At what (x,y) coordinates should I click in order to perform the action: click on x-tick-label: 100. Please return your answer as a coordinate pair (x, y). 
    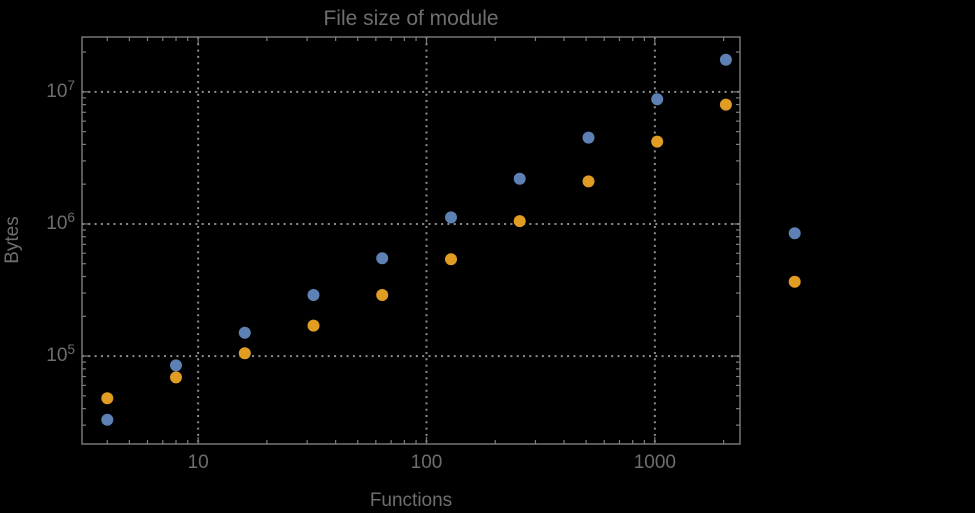
    Looking at the image, I should click on (426, 462).